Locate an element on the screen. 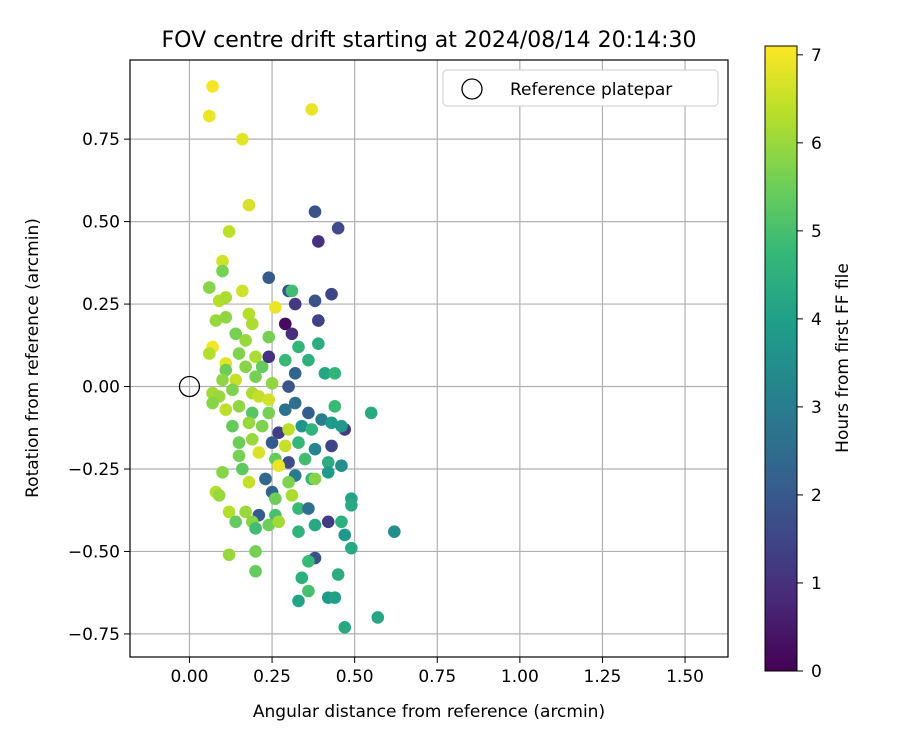 The width and height of the screenshot is (900, 754). x-tick-label: 0.50 is located at coordinates (355, 677).